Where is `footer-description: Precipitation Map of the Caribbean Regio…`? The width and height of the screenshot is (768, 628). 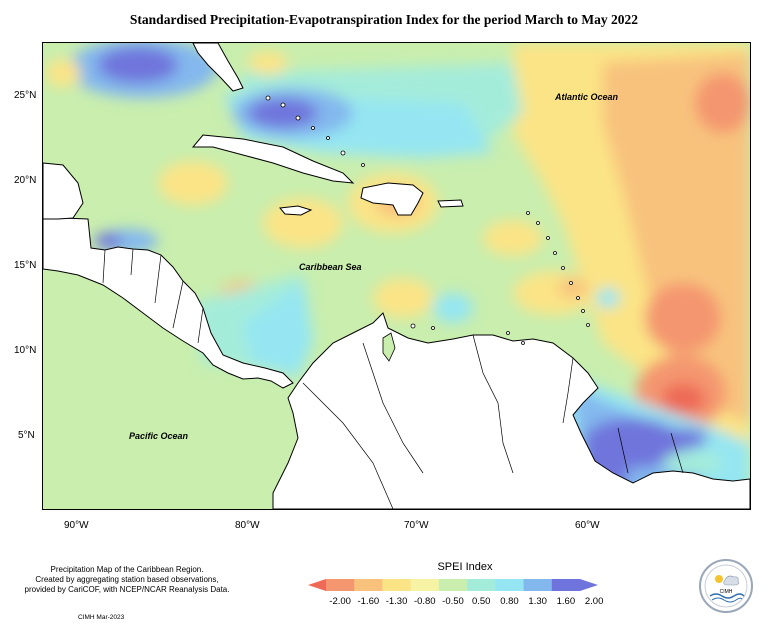 footer-description: Precipitation Map of the Caribbean Regio… is located at coordinates (127, 580).